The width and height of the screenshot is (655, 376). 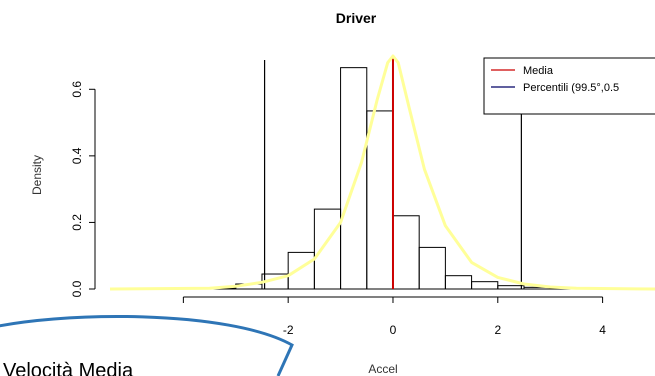 I want to click on y-tick-label: 0.4, so click(x=77, y=155).